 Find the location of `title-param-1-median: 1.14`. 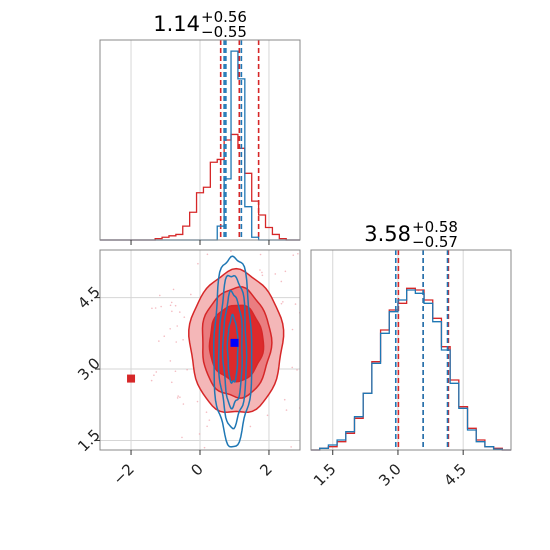

title-param-1-median: 1.14 is located at coordinates (176, 24).